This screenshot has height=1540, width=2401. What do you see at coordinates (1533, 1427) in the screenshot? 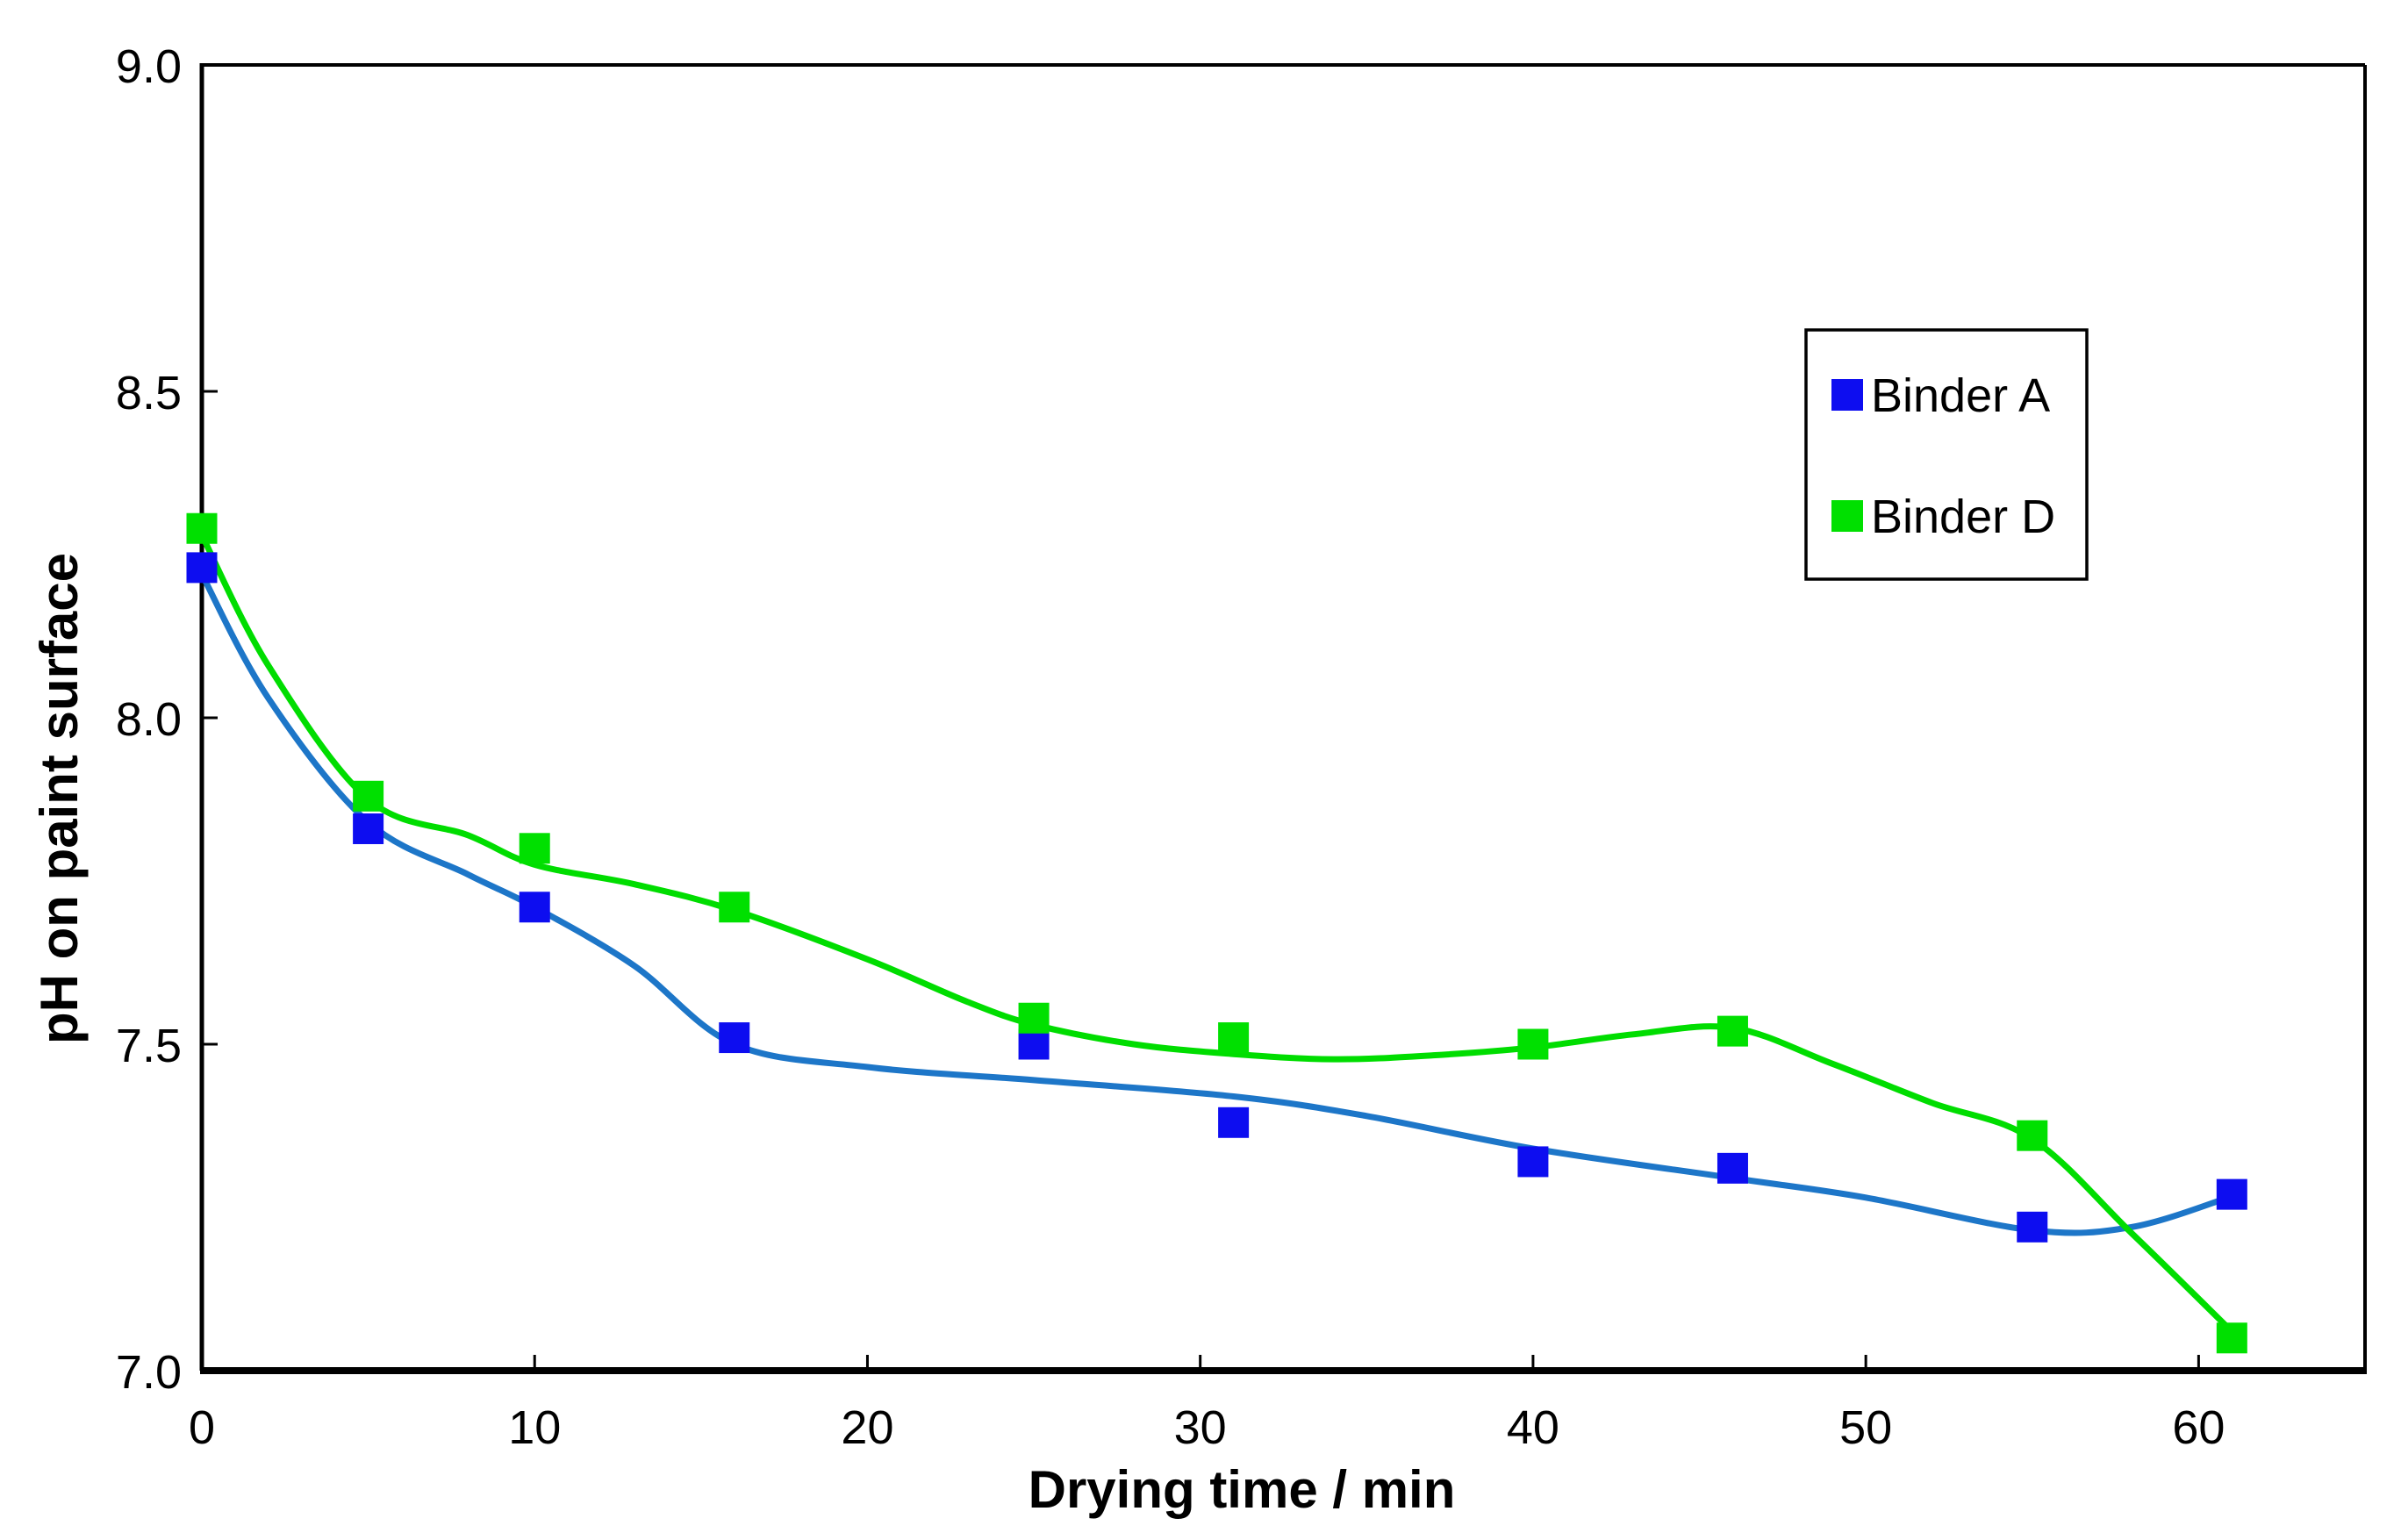
I see `x-tick-label: 40` at bounding box center [1533, 1427].